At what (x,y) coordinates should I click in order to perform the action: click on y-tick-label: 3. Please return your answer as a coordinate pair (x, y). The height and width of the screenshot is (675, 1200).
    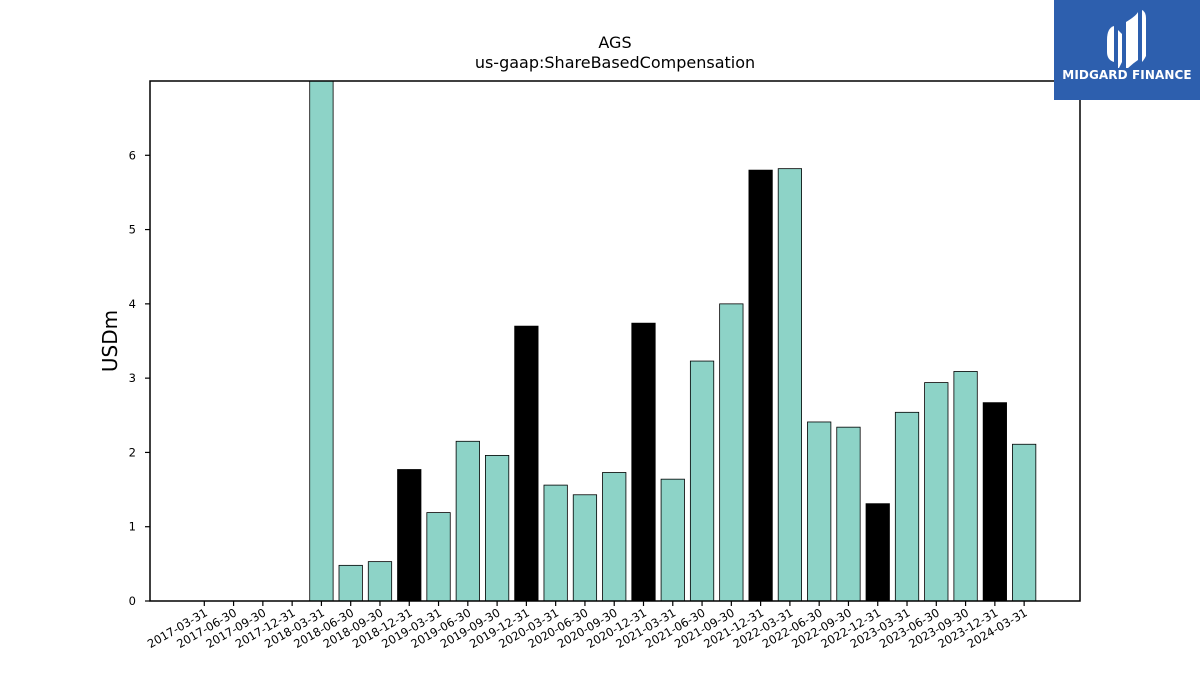
    Looking at the image, I should click on (132, 378).